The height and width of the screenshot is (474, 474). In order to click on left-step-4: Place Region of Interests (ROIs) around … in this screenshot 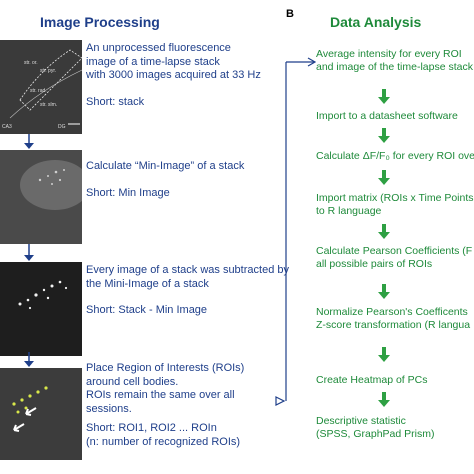, I will do `click(165, 405)`.